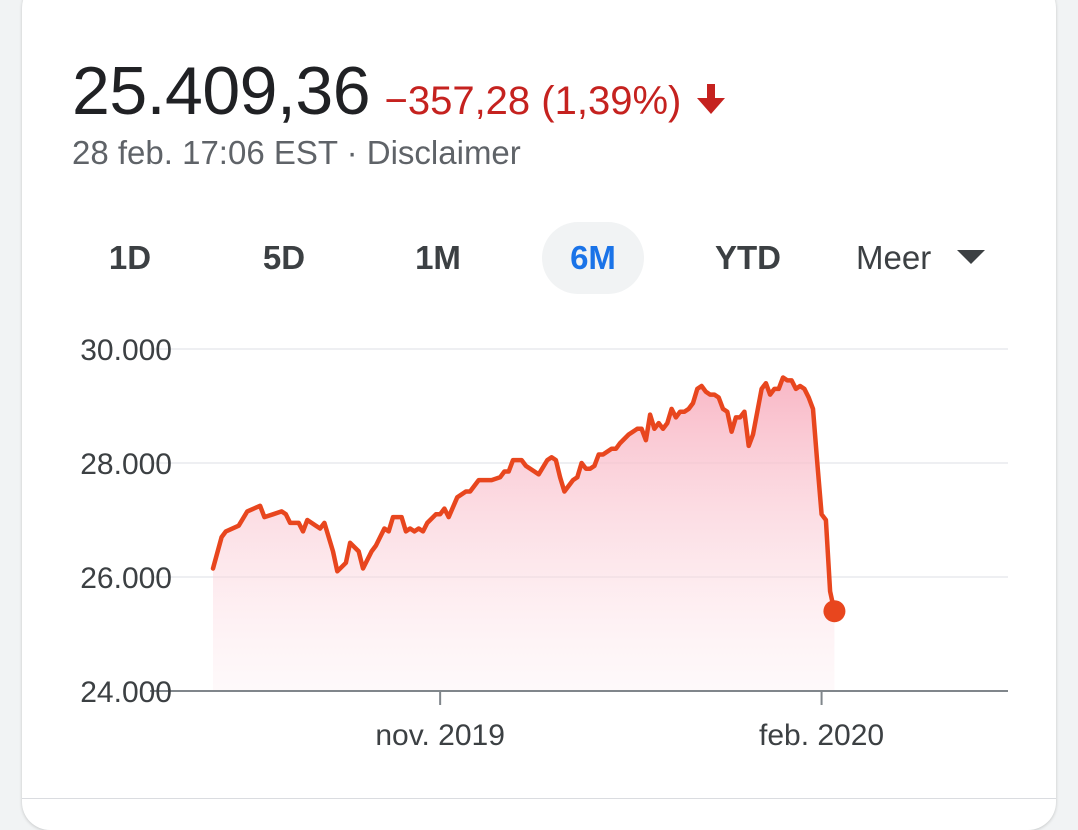 The width and height of the screenshot is (1078, 830). Describe the element at coordinates (593, 258) in the screenshot. I see `tab-6m: 6M` at that location.